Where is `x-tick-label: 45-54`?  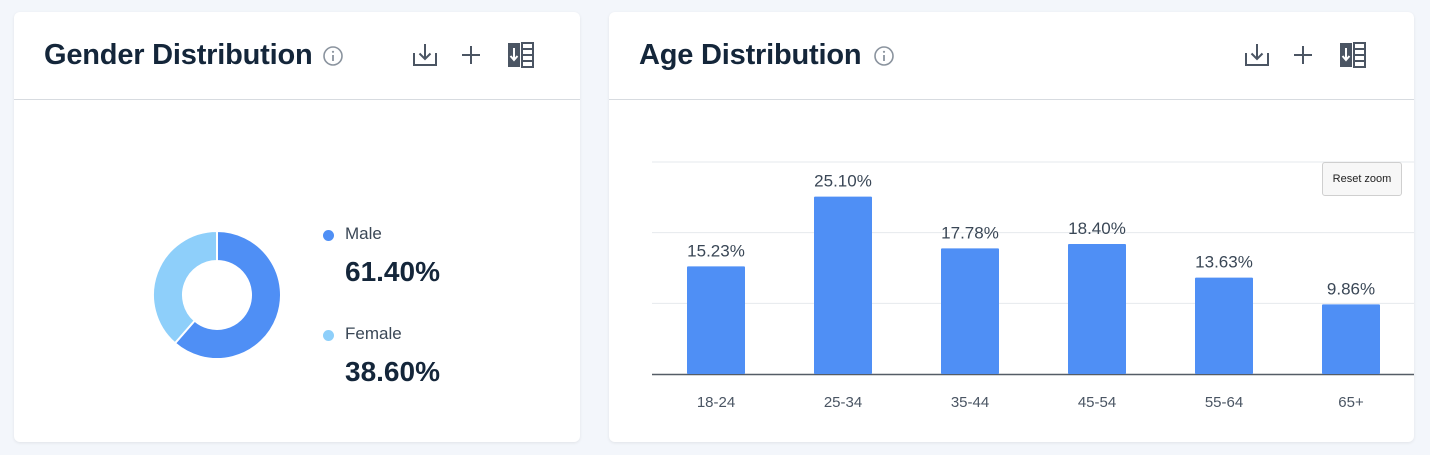 x-tick-label: 45-54 is located at coordinates (1097, 402).